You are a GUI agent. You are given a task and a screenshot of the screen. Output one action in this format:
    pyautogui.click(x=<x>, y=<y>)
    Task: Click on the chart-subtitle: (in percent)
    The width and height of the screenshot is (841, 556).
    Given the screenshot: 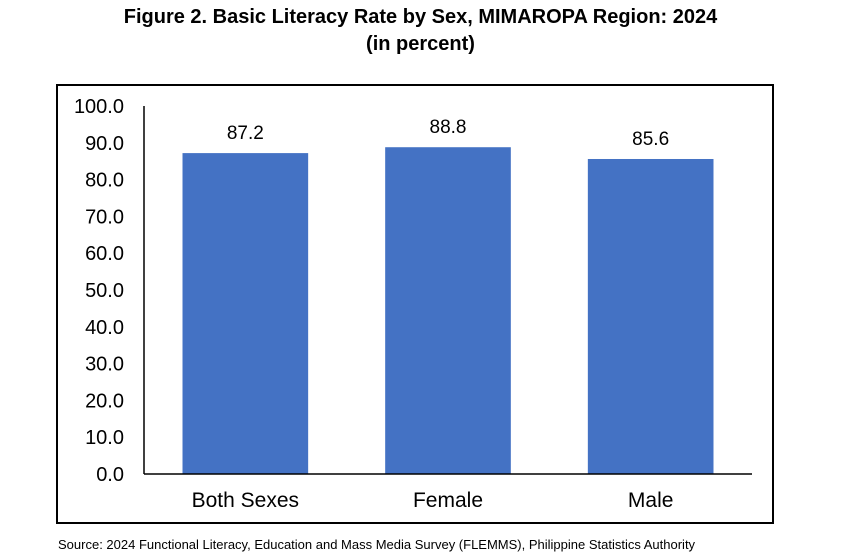 What is the action you would take?
    pyautogui.click(x=420, y=44)
    